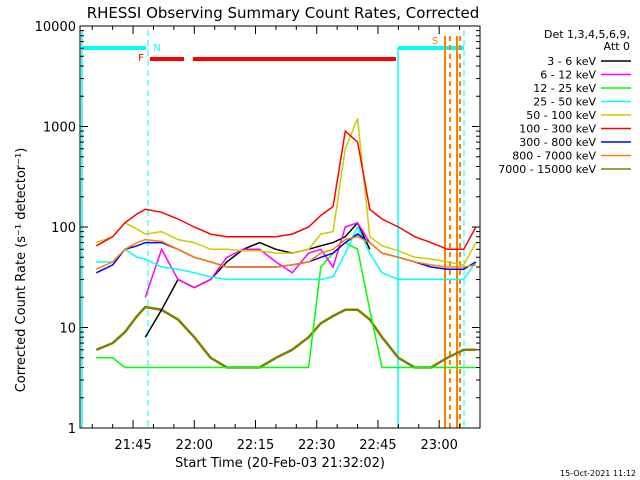  Describe the element at coordinates (59, 128) in the screenshot. I see `y-tick-label: 1000` at that location.